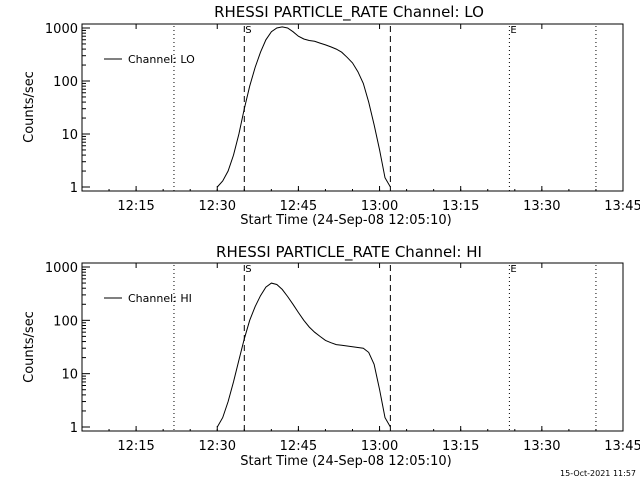  Describe the element at coordinates (160, 298) in the screenshot. I see `legend-label: Channel: HI` at that location.